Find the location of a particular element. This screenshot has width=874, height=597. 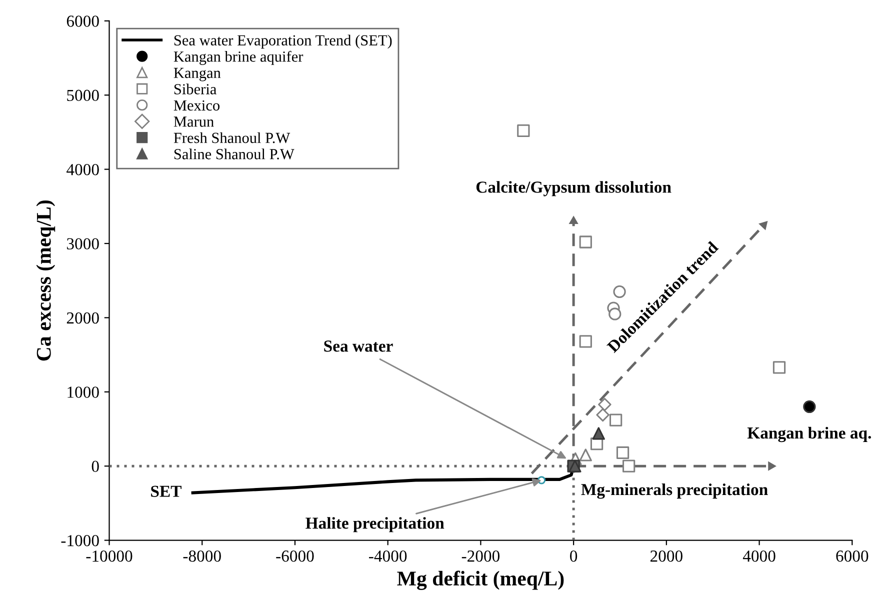

y-axis-title: Ca excess (meq/L) is located at coordinates (46, 280).